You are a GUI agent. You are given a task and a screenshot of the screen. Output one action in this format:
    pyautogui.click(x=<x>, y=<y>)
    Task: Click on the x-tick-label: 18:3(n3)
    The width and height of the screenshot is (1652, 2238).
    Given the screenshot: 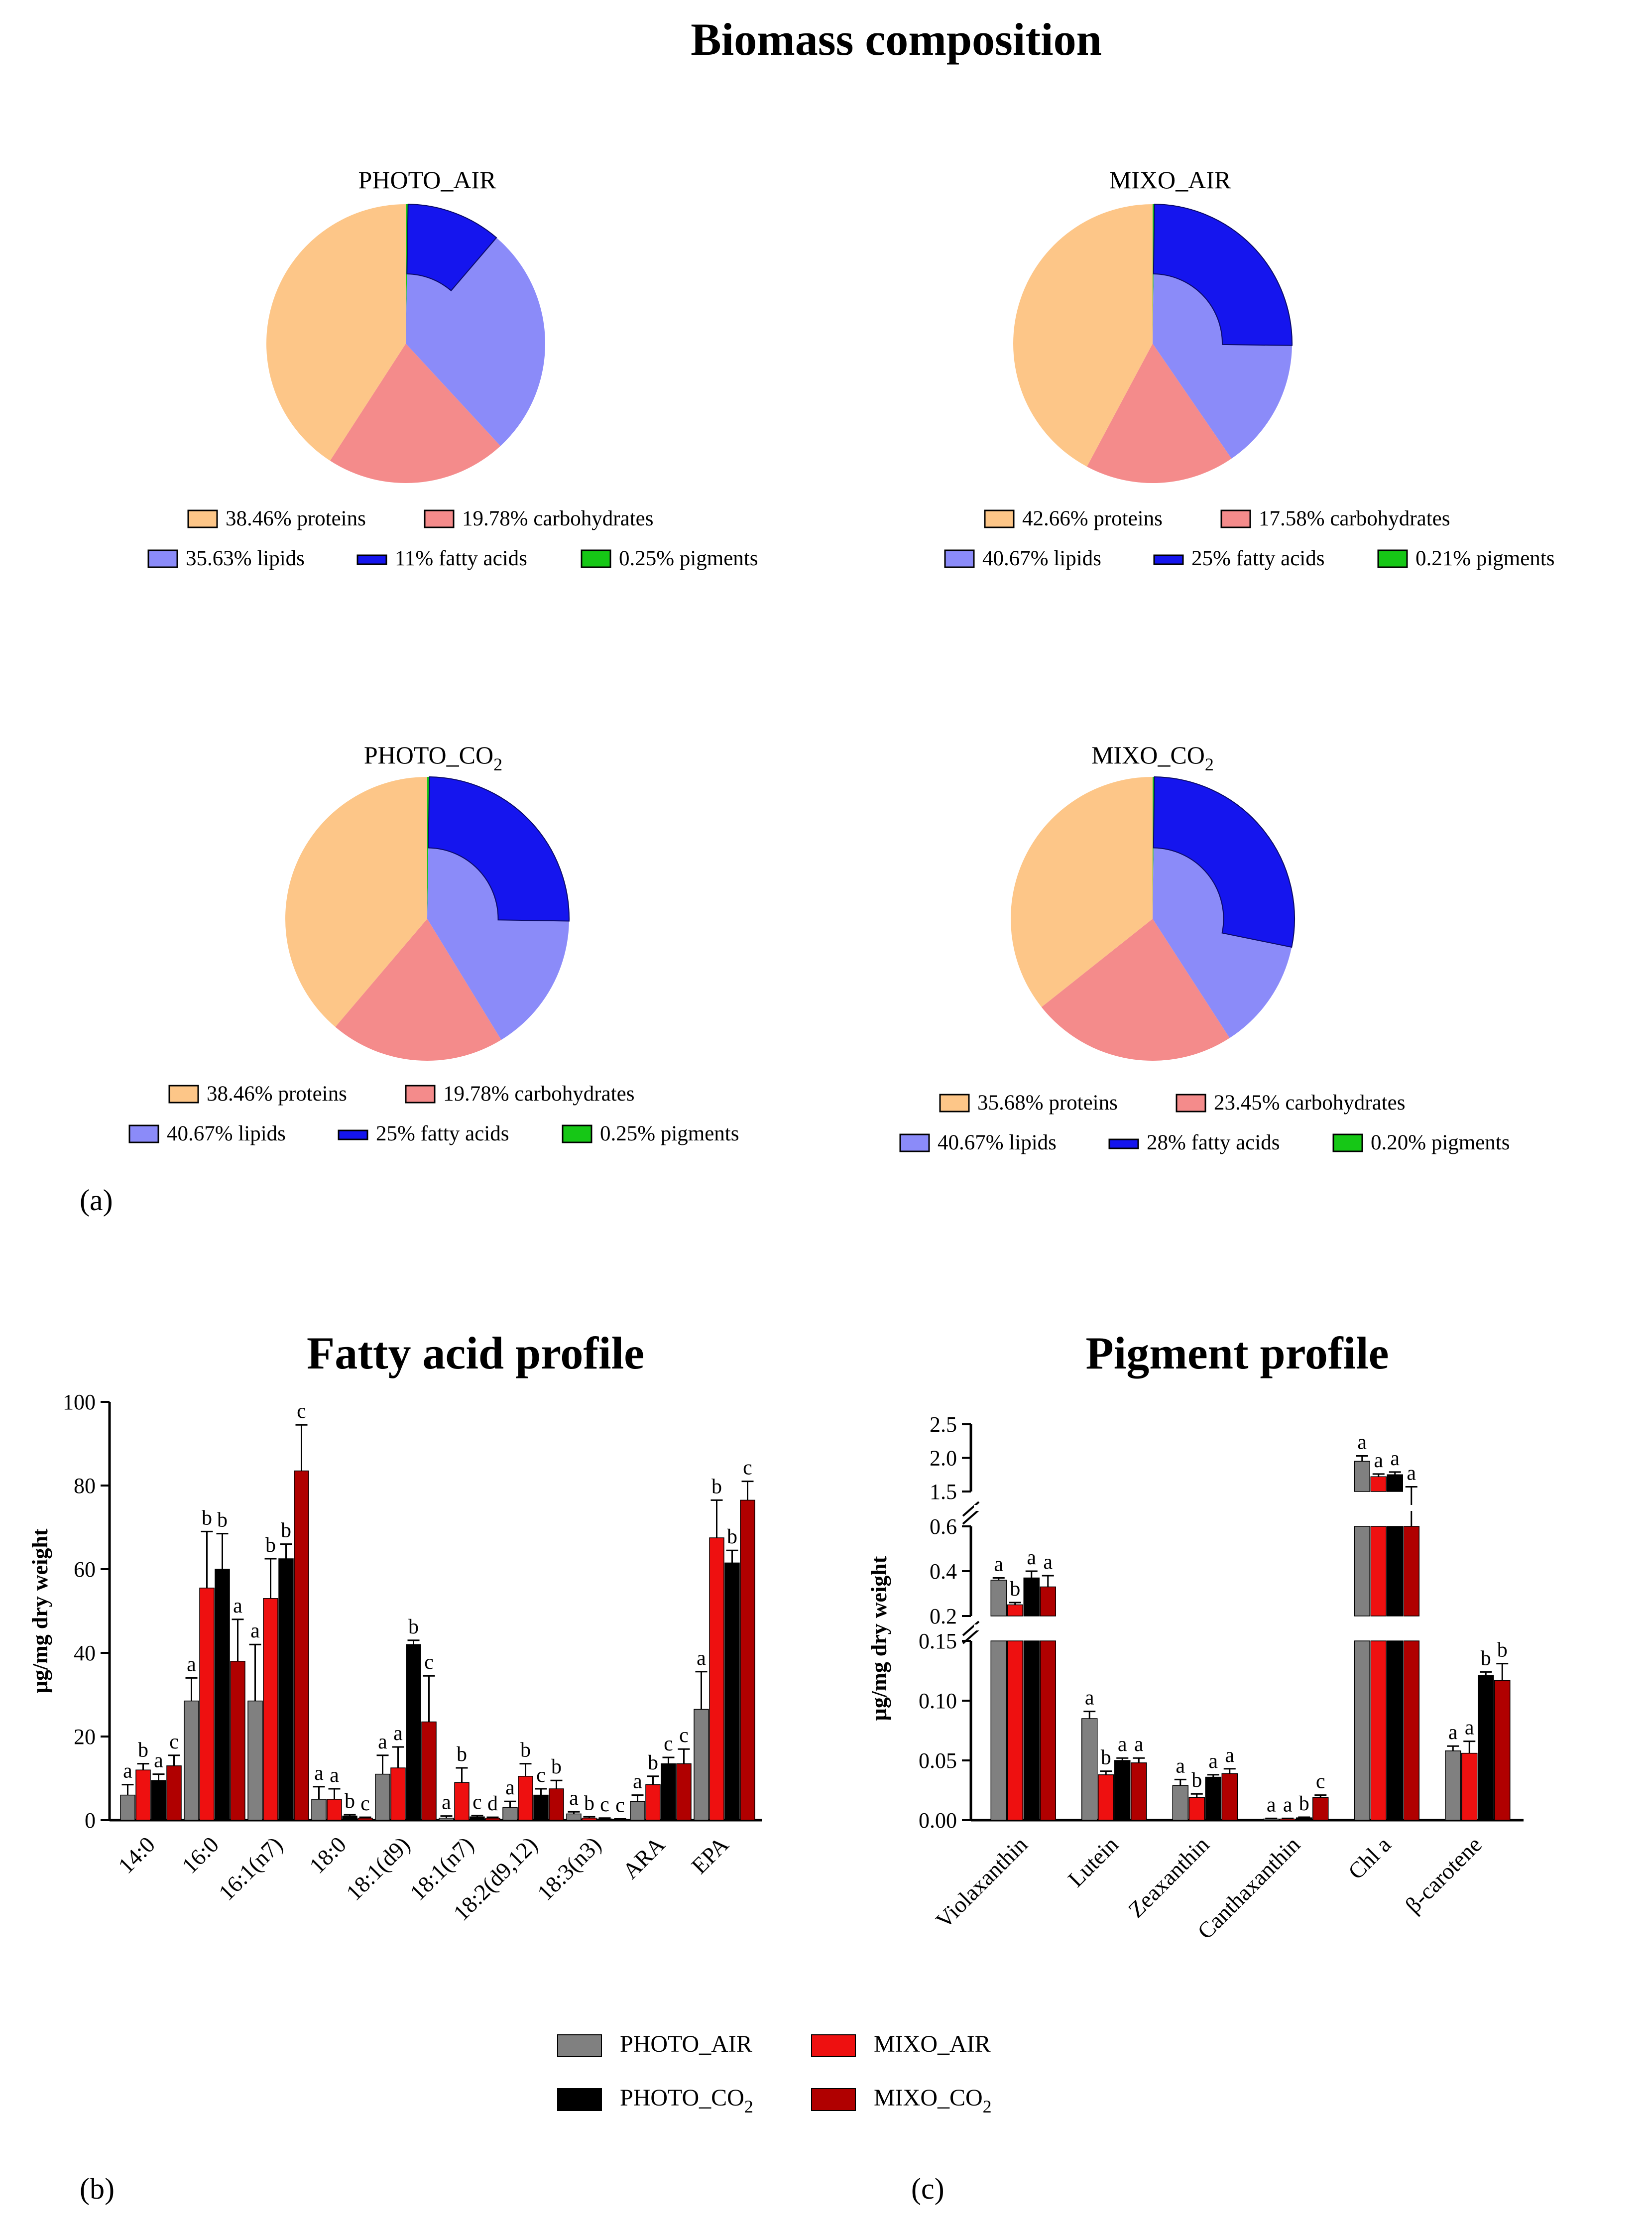 What is the action you would take?
    pyautogui.click(x=569, y=1868)
    